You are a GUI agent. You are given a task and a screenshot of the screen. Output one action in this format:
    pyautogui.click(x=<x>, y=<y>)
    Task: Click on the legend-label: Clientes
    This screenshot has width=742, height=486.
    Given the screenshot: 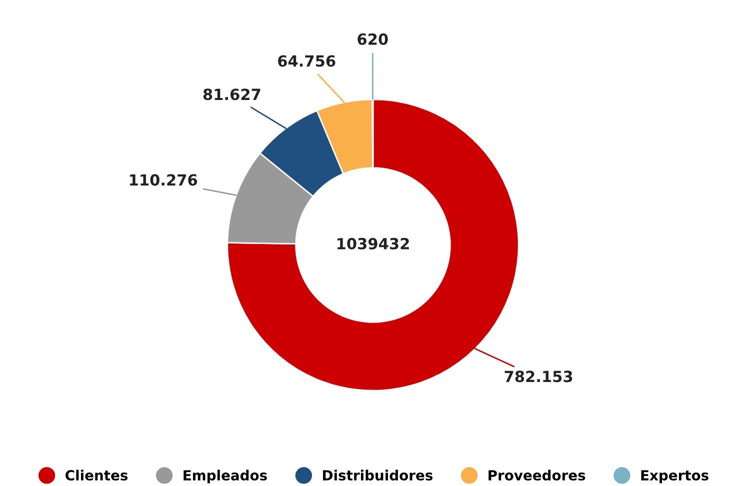 What is the action you would take?
    pyautogui.click(x=97, y=475)
    